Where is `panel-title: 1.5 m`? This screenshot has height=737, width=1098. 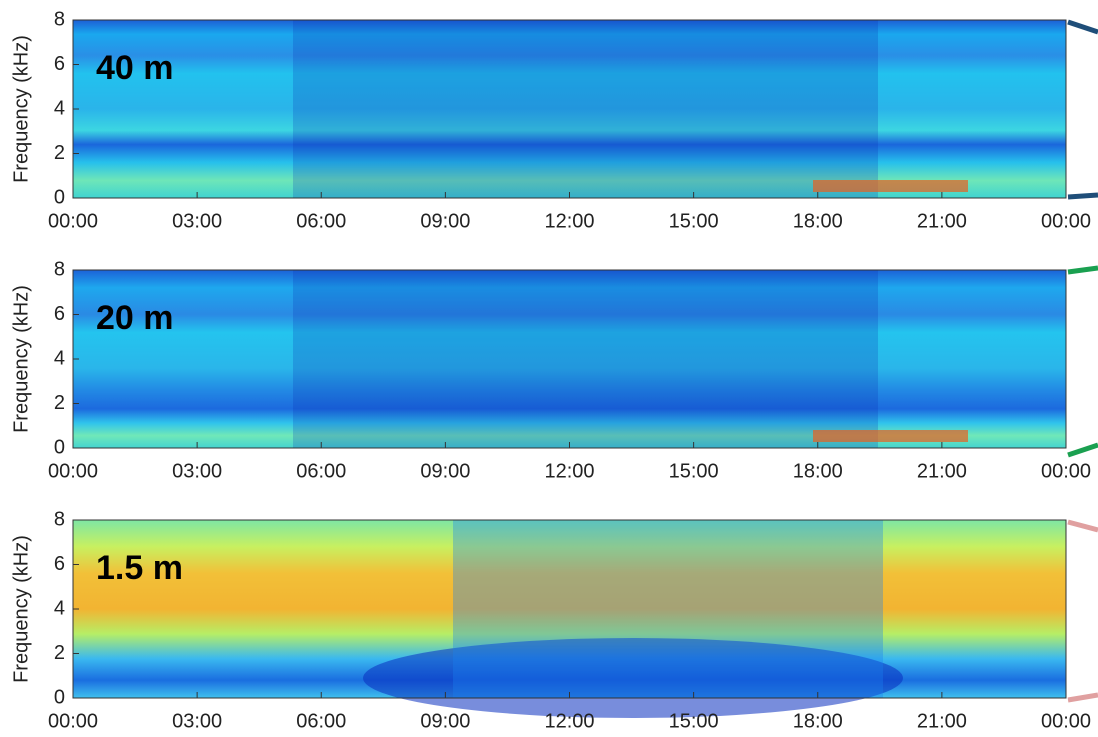
panel-title: 1.5 m is located at coordinates (139, 568).